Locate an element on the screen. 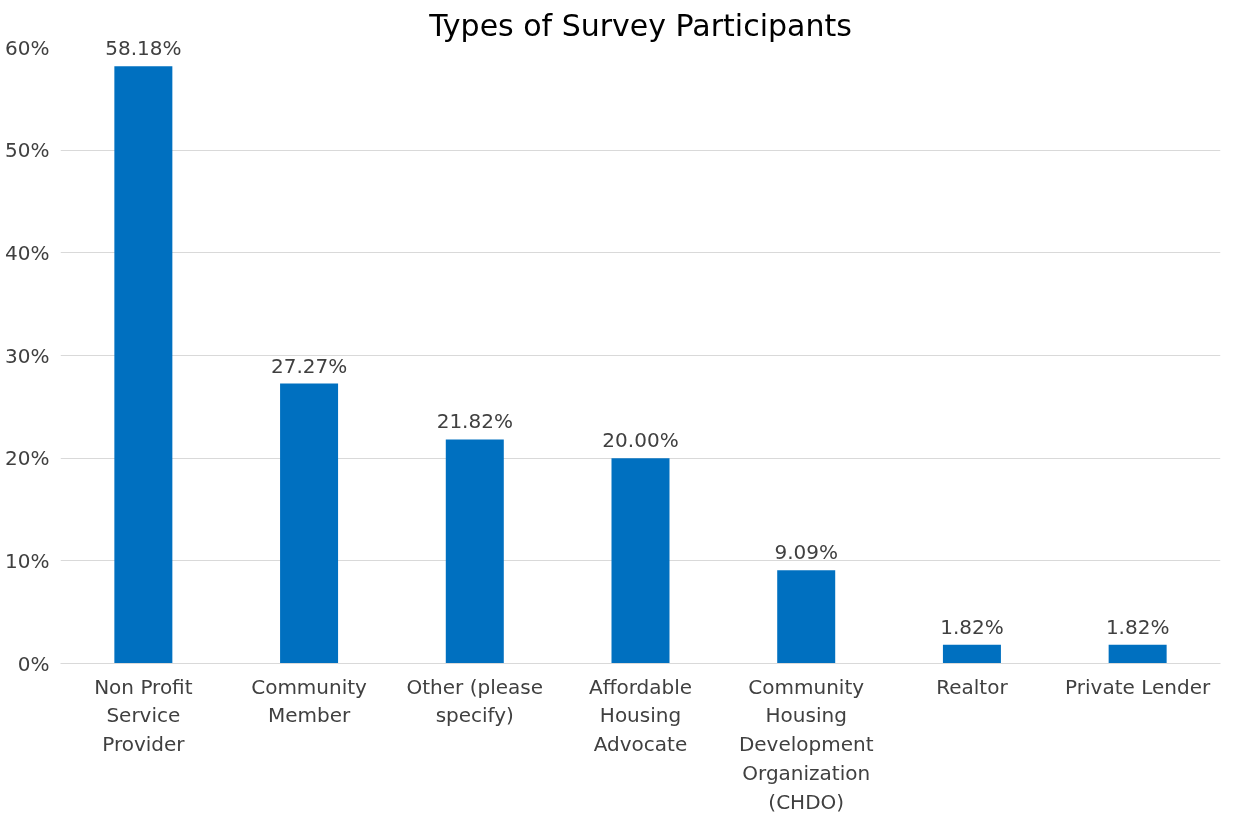 This screenshot has width=1248, height=824. y-tick-label: 40% is located at coordinates (27, 252).